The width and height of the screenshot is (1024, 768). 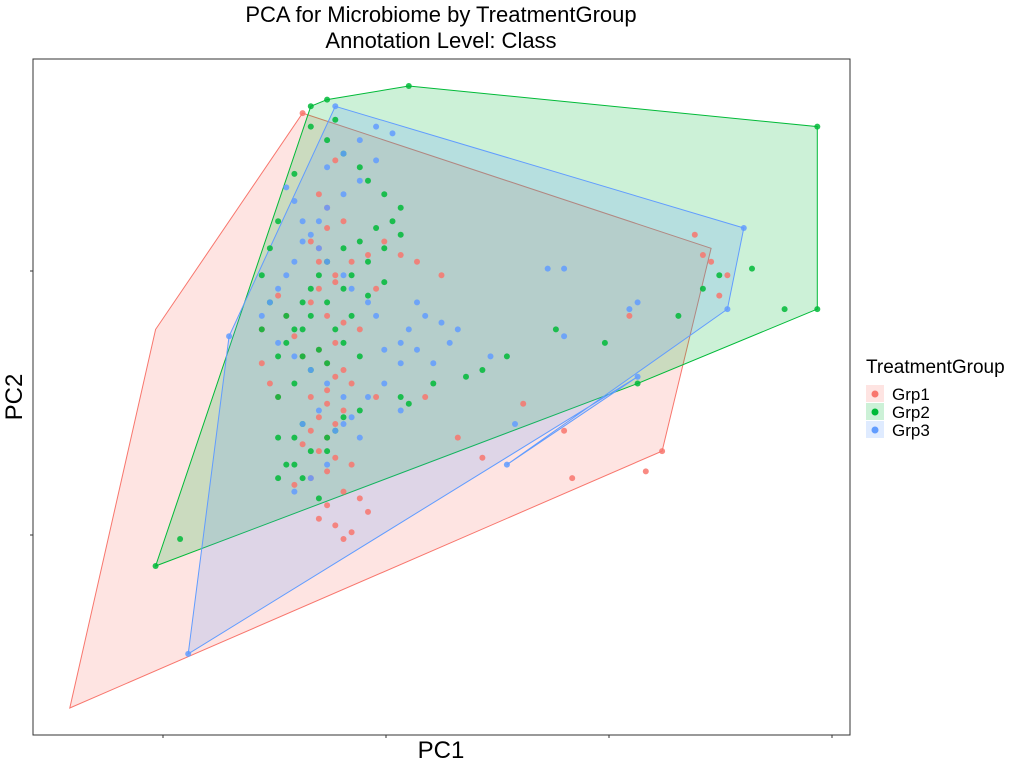 What do you see at coordinates (14, 397) in the screenshot?
I see `y-axis-title: PC2` at bounding box center [14, 397].